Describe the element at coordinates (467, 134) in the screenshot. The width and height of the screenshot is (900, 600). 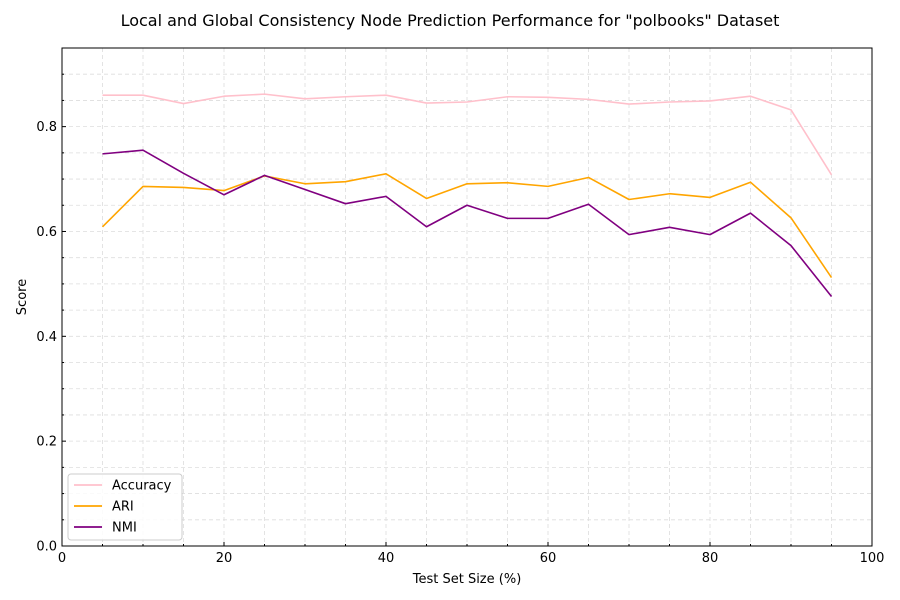
I see `series-line-accuracy` at that location.